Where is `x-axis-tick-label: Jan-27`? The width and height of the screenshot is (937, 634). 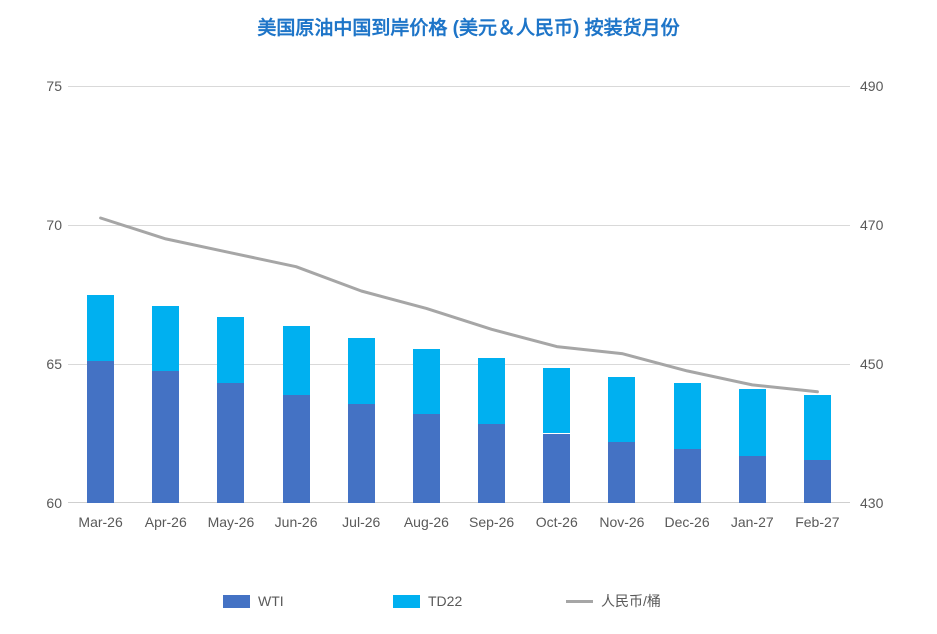 x-axis-tick-label: Jan-27 is located at coordinates (752, 522).